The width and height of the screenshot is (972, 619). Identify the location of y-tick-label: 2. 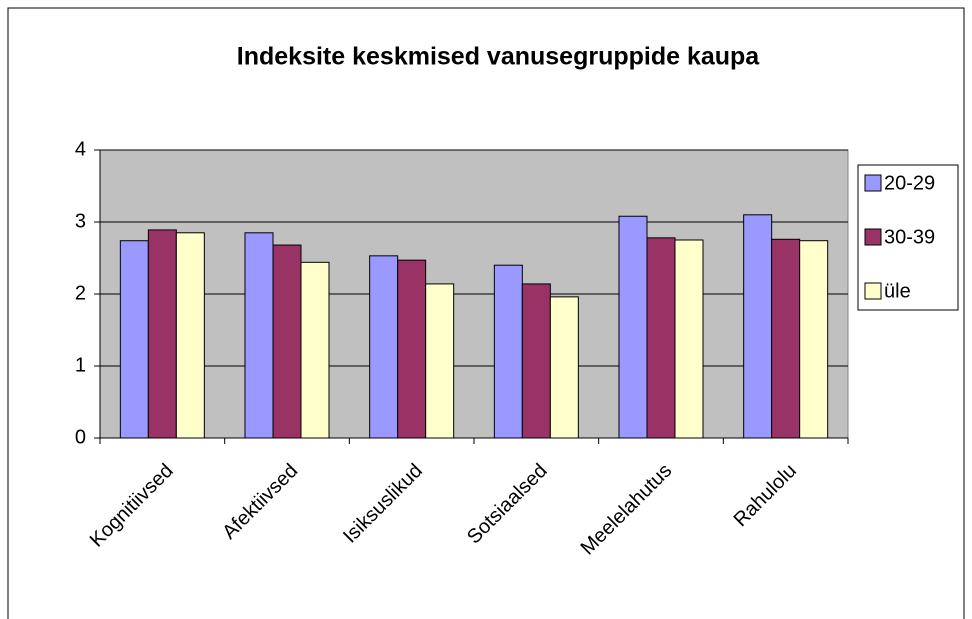
(80, 293).